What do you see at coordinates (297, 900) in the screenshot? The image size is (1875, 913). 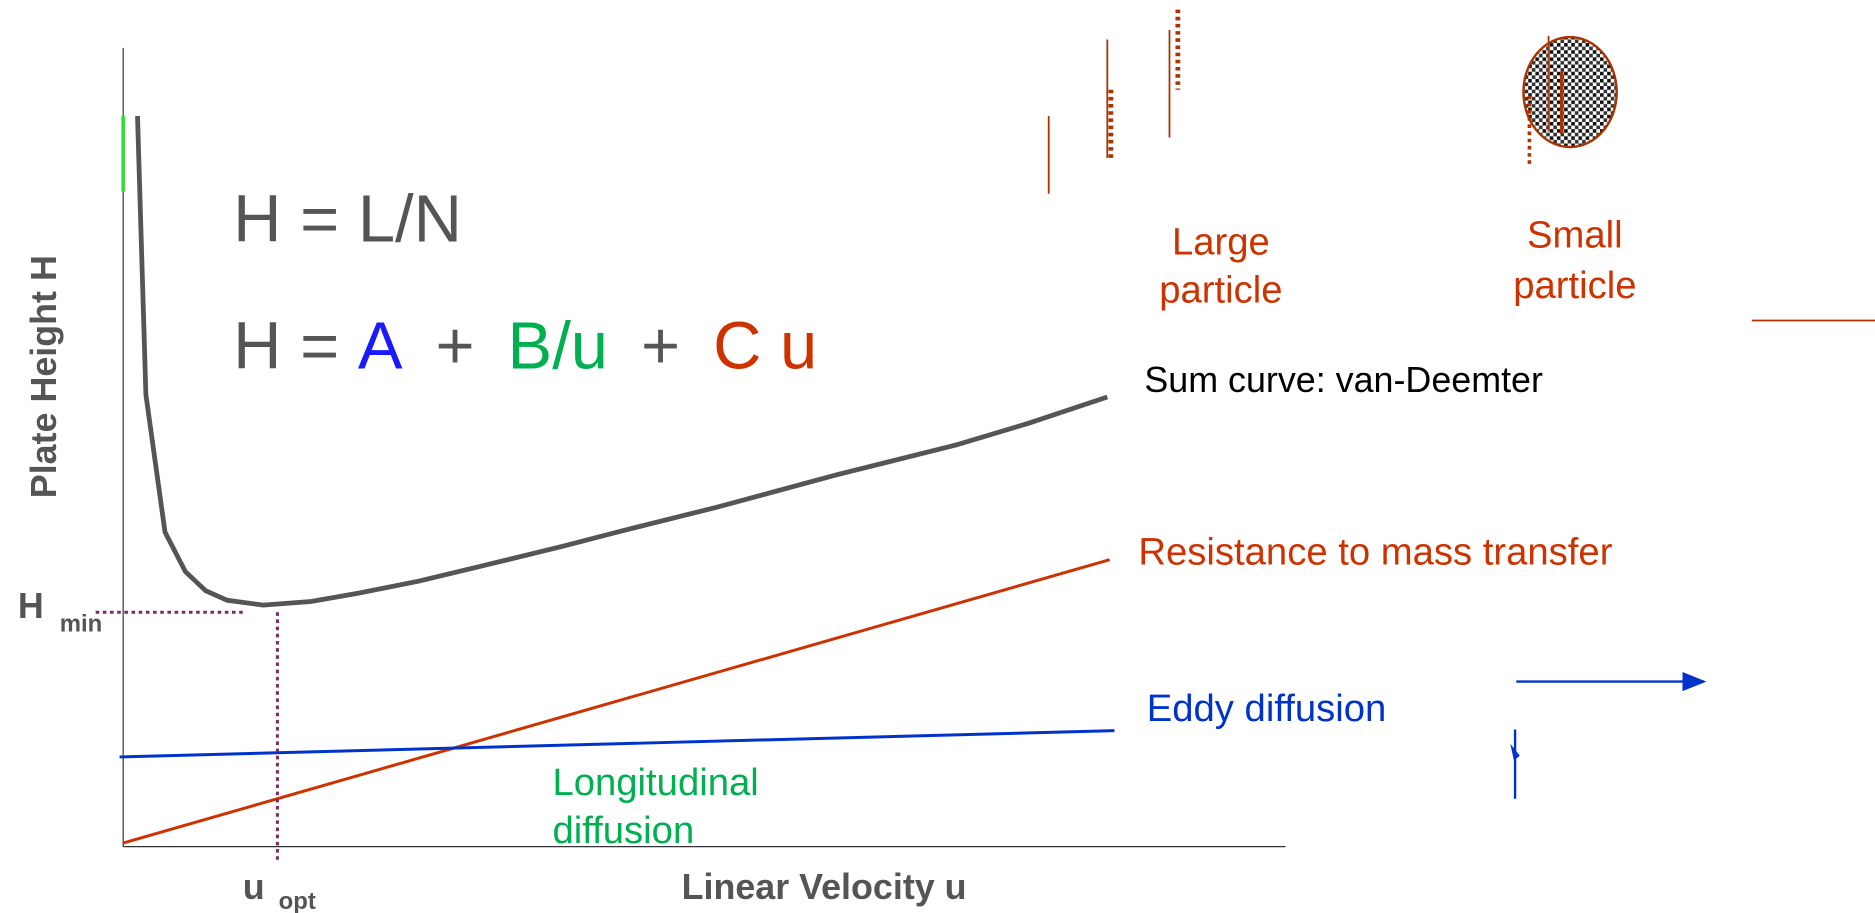 I see `uopt-subscript: opt` at bounding box center [297, 900].